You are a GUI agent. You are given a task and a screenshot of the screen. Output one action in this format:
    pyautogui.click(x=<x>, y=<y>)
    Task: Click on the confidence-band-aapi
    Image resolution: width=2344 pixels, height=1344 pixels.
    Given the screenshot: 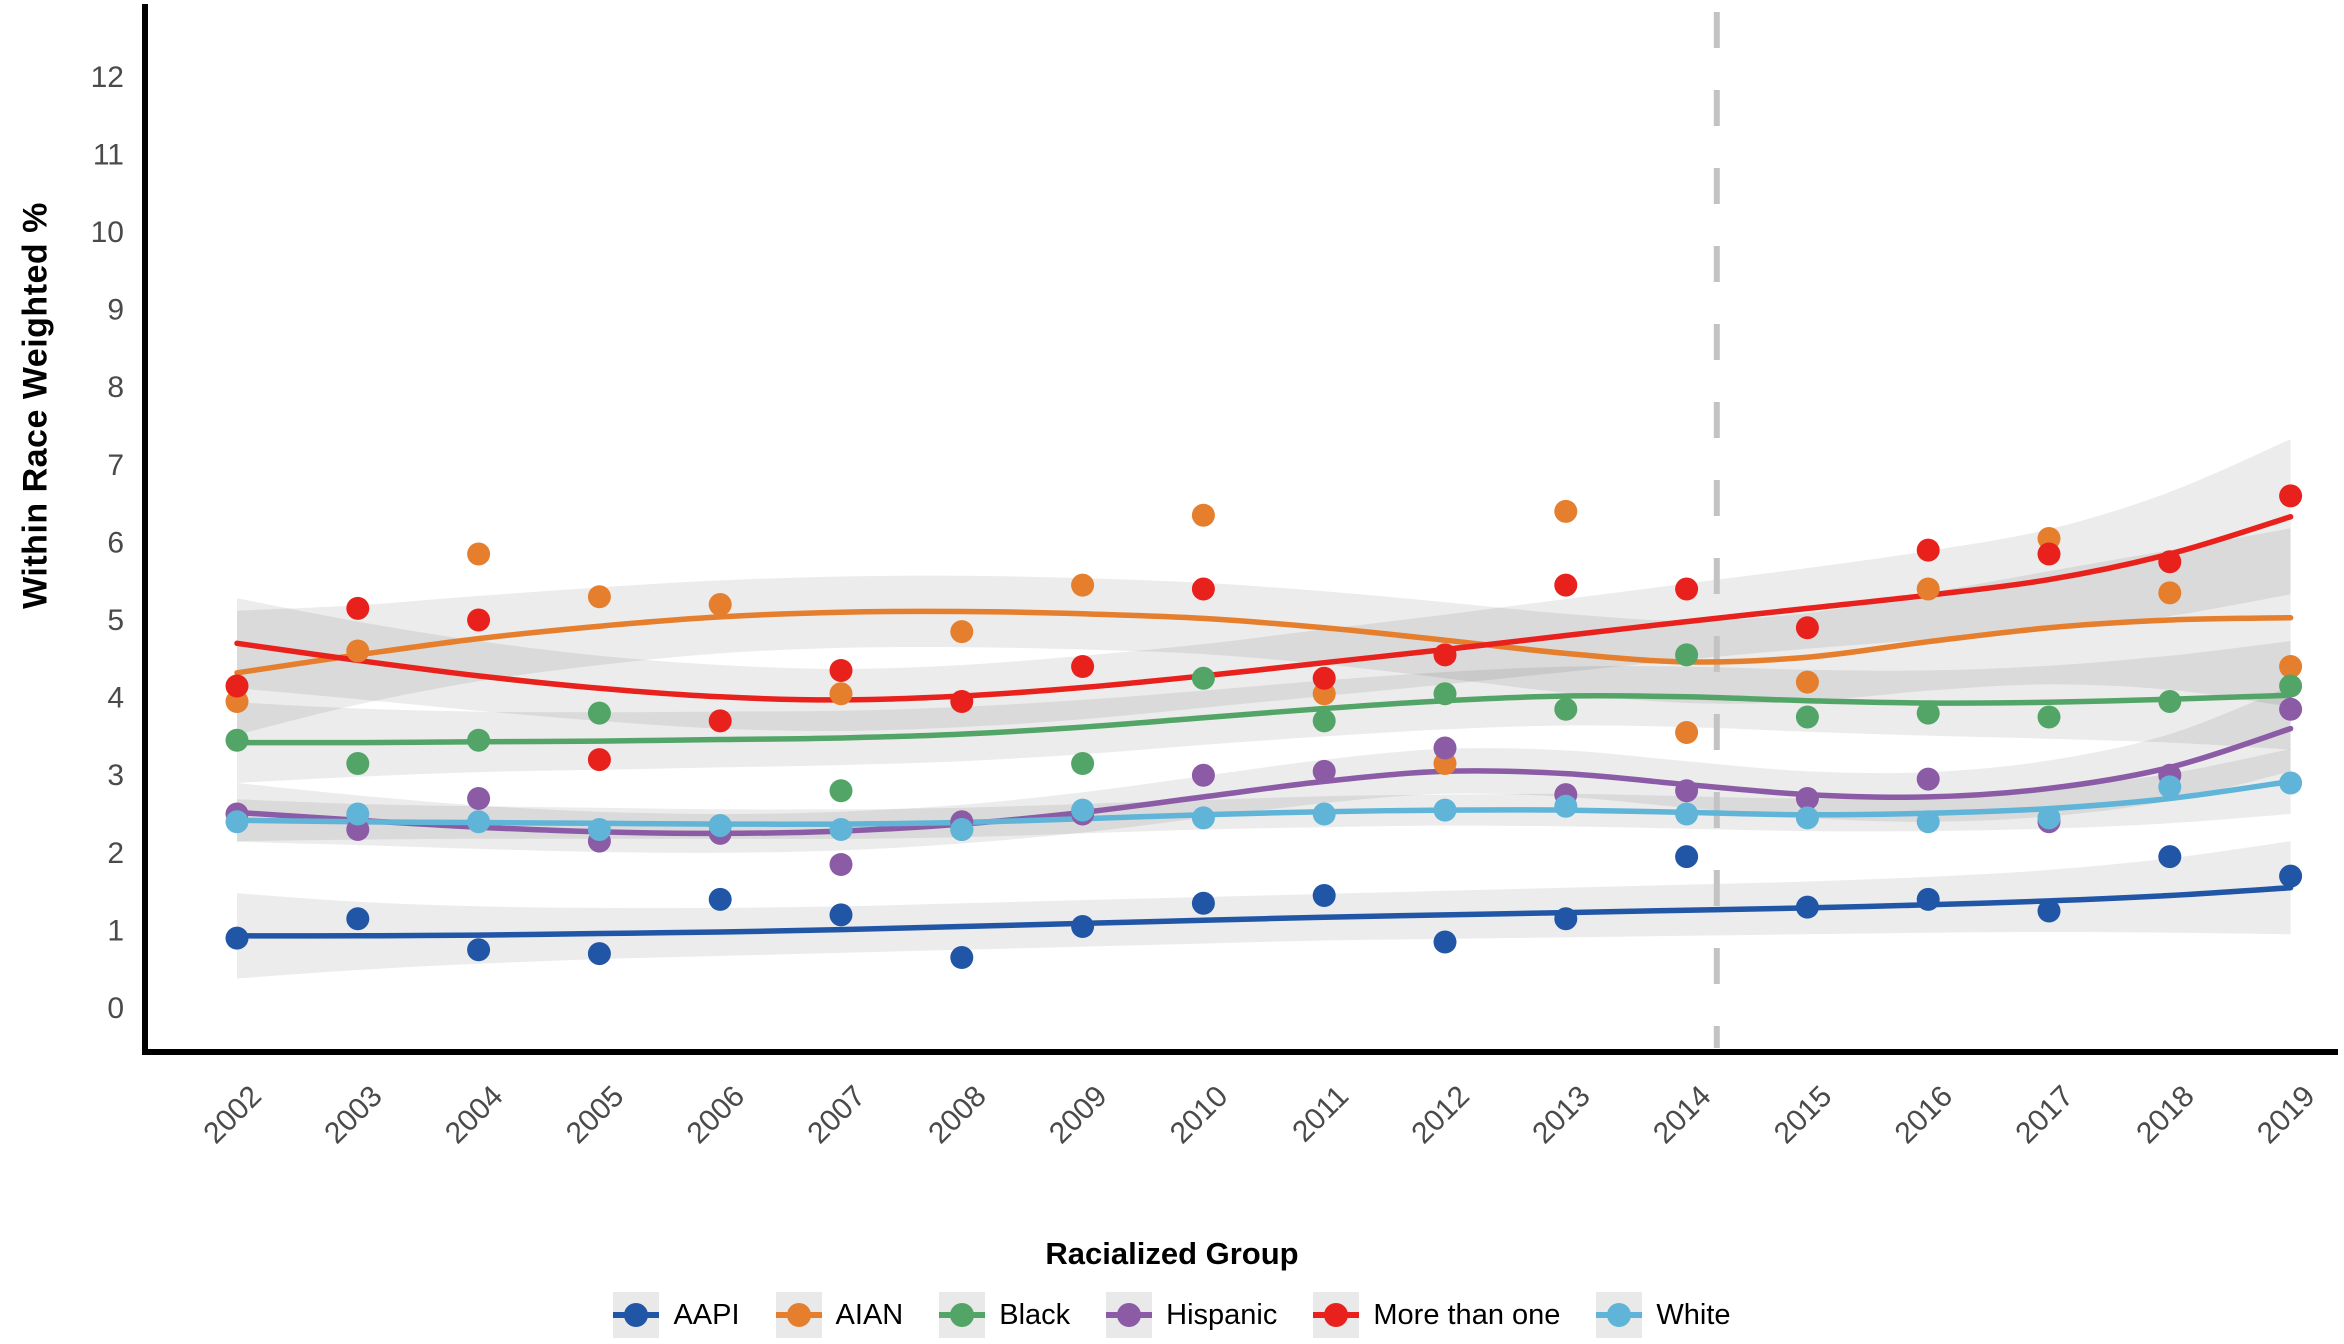 What is the action you would take?
    pyautogui.click(x=1264, y=910)
    